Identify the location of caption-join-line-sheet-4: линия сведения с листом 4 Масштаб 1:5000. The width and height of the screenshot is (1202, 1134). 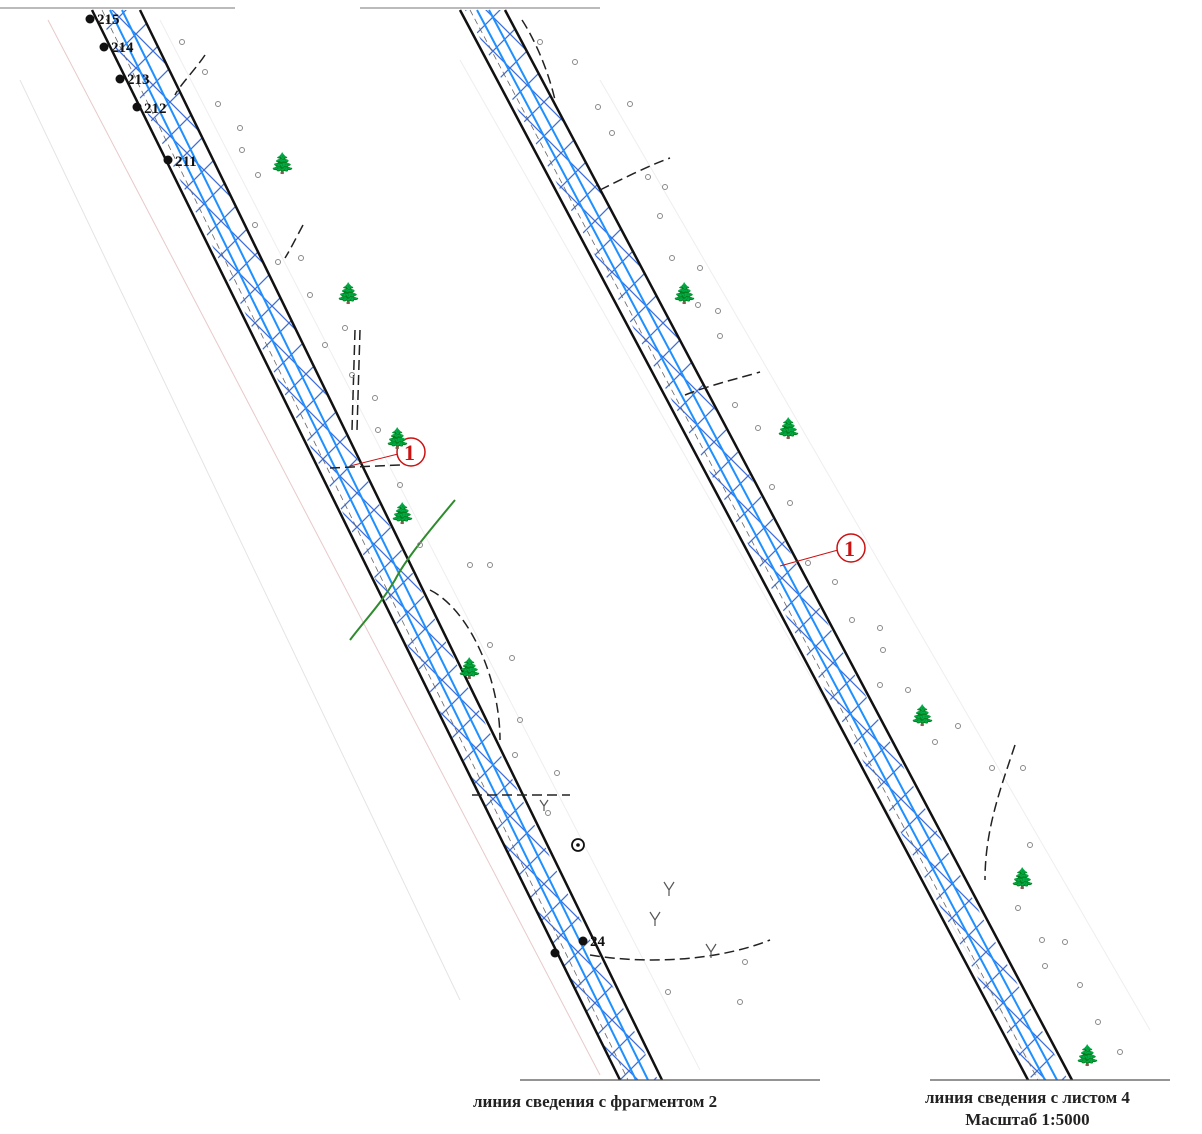
(1027, 1109).